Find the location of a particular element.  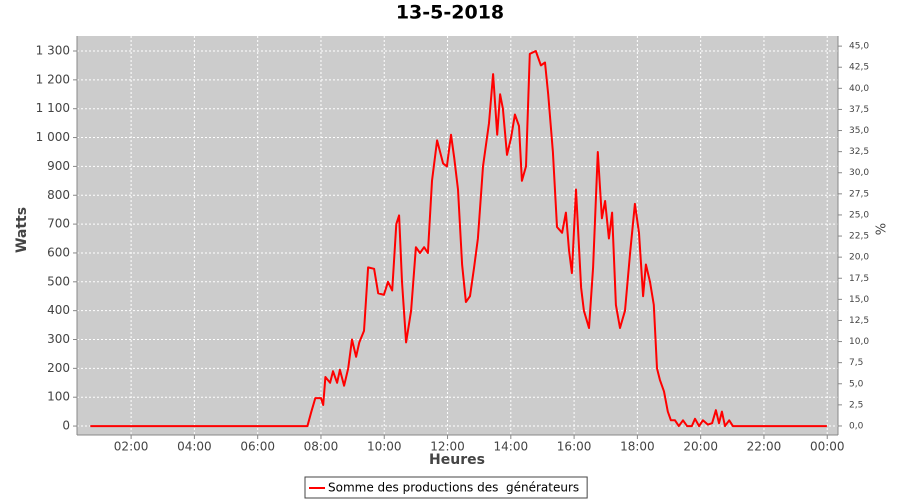

x-tick-label: 12:00 is located at coordinates (447, 447).